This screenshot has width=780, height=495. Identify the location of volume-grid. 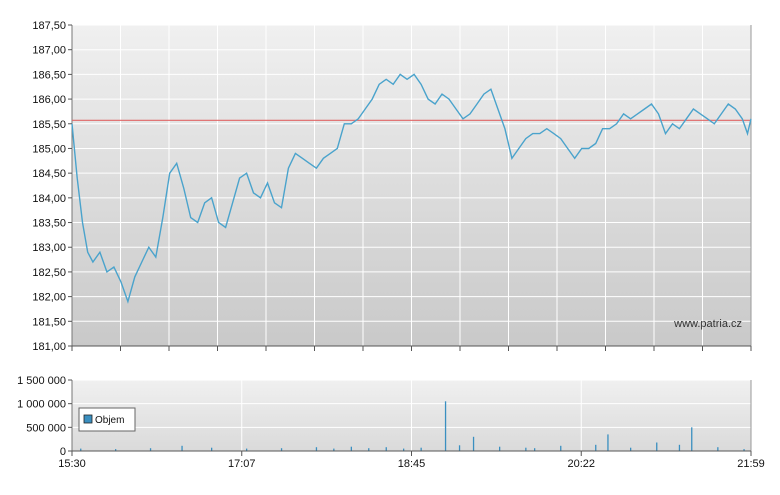
(411, 415).